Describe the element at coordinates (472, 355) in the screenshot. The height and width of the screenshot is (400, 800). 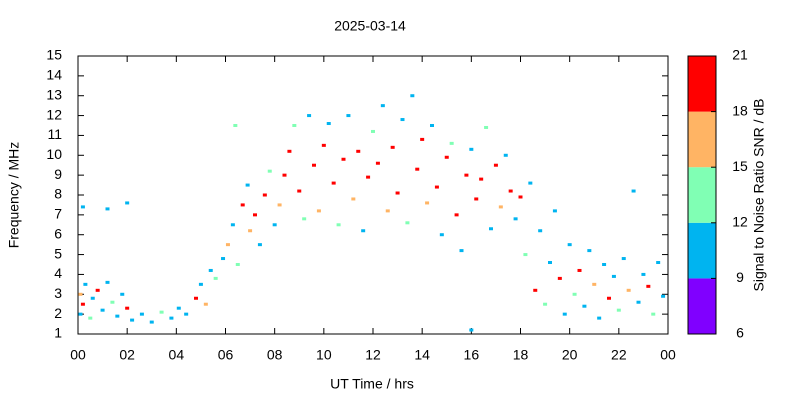
I see `x-tick-label: 16` at that location.